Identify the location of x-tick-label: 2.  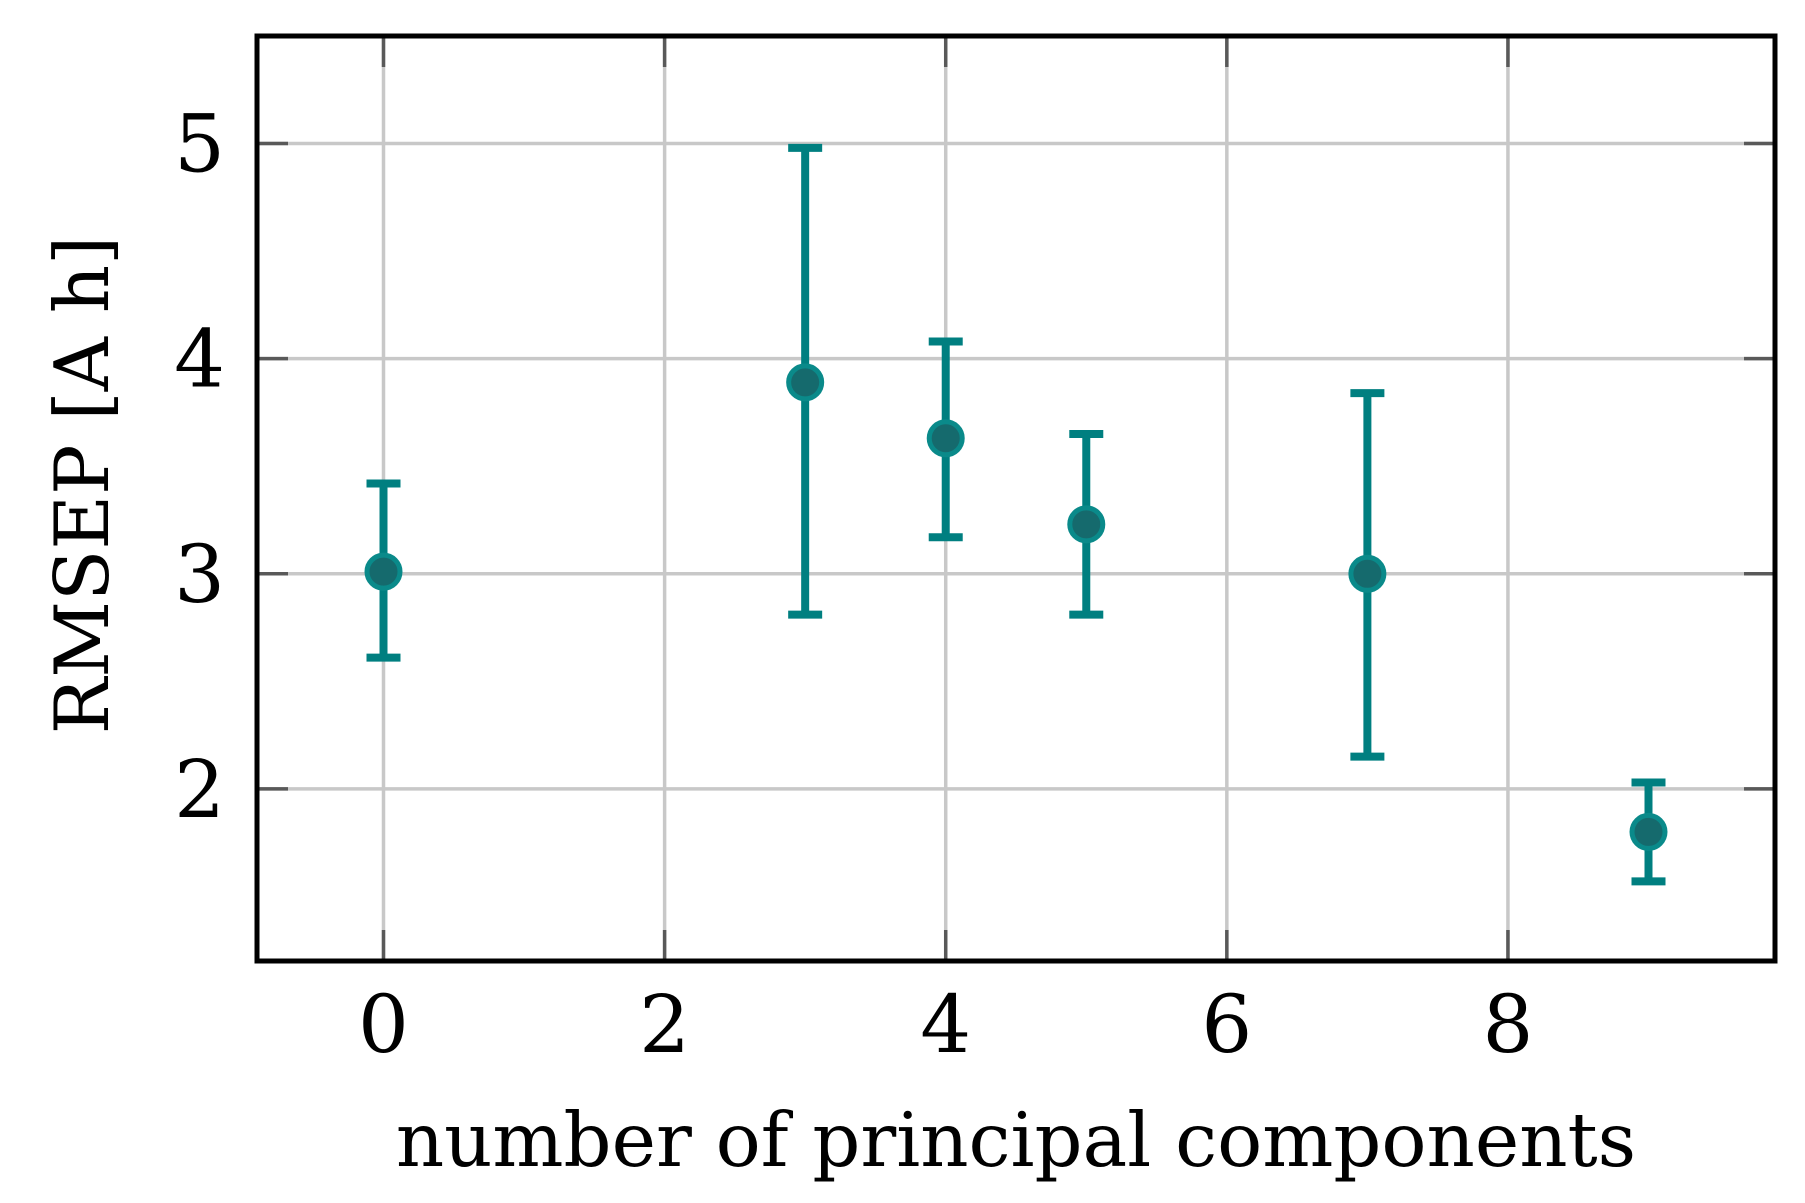
(664, 1024).